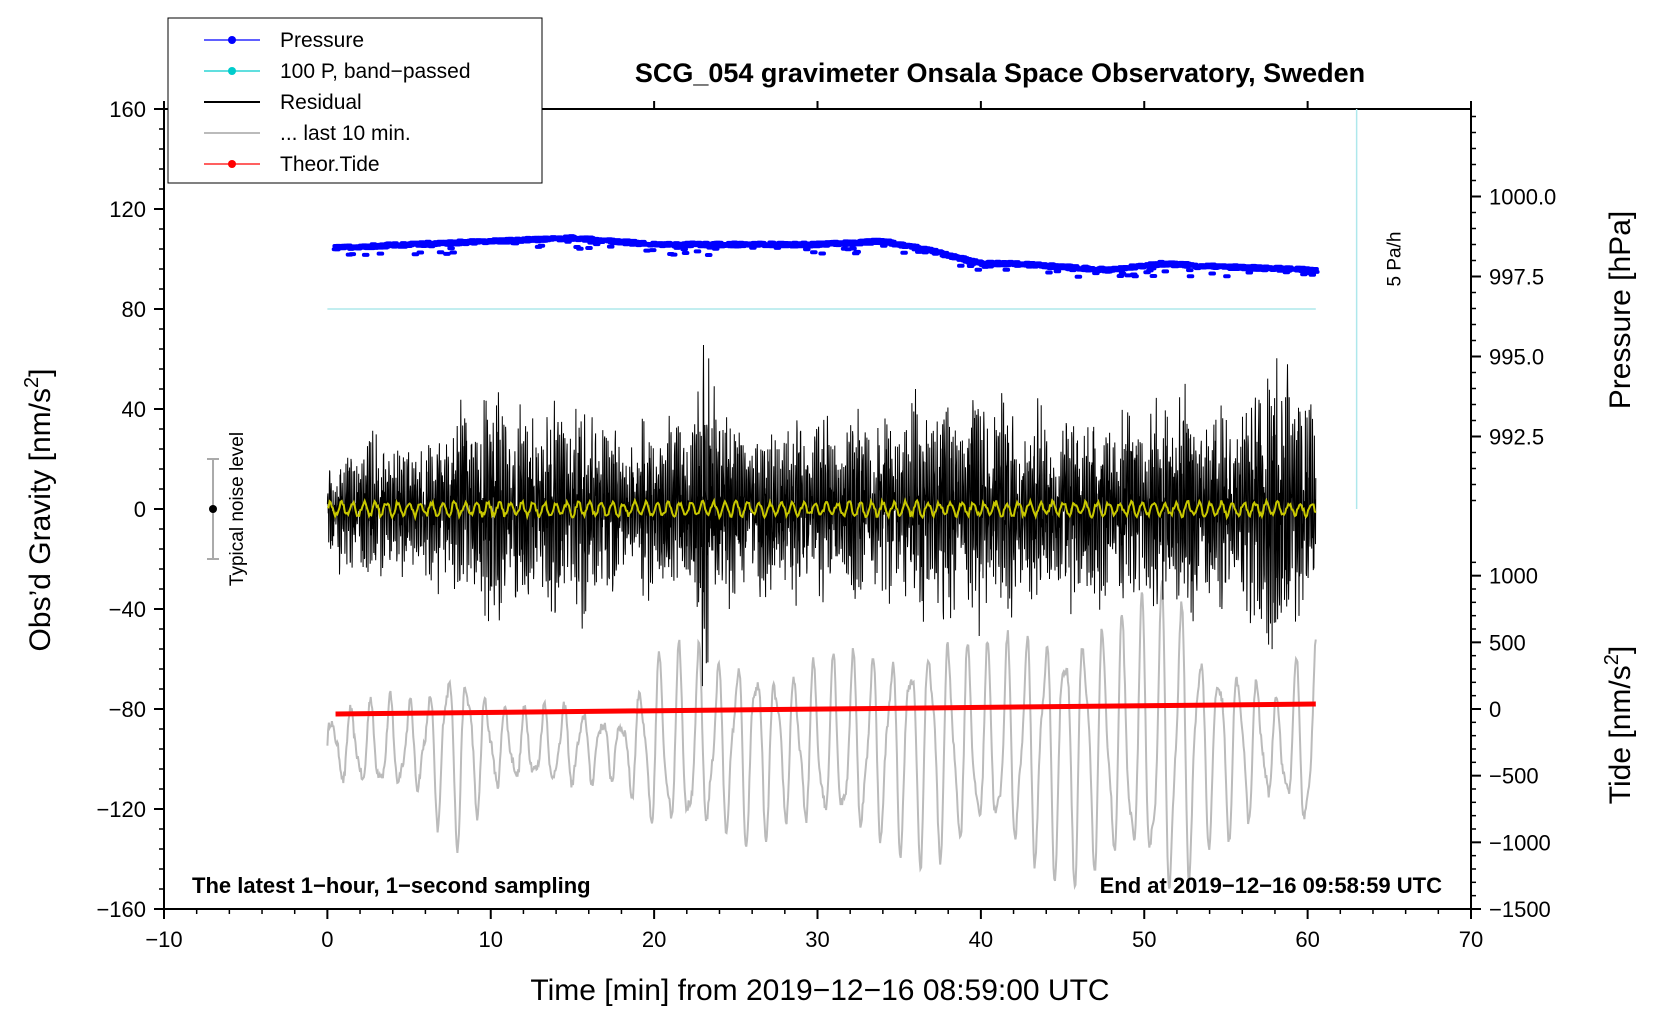  Describe the element at coordinates (981, 939) in the screenshot. I see `x-tick-label: 40` at that location.